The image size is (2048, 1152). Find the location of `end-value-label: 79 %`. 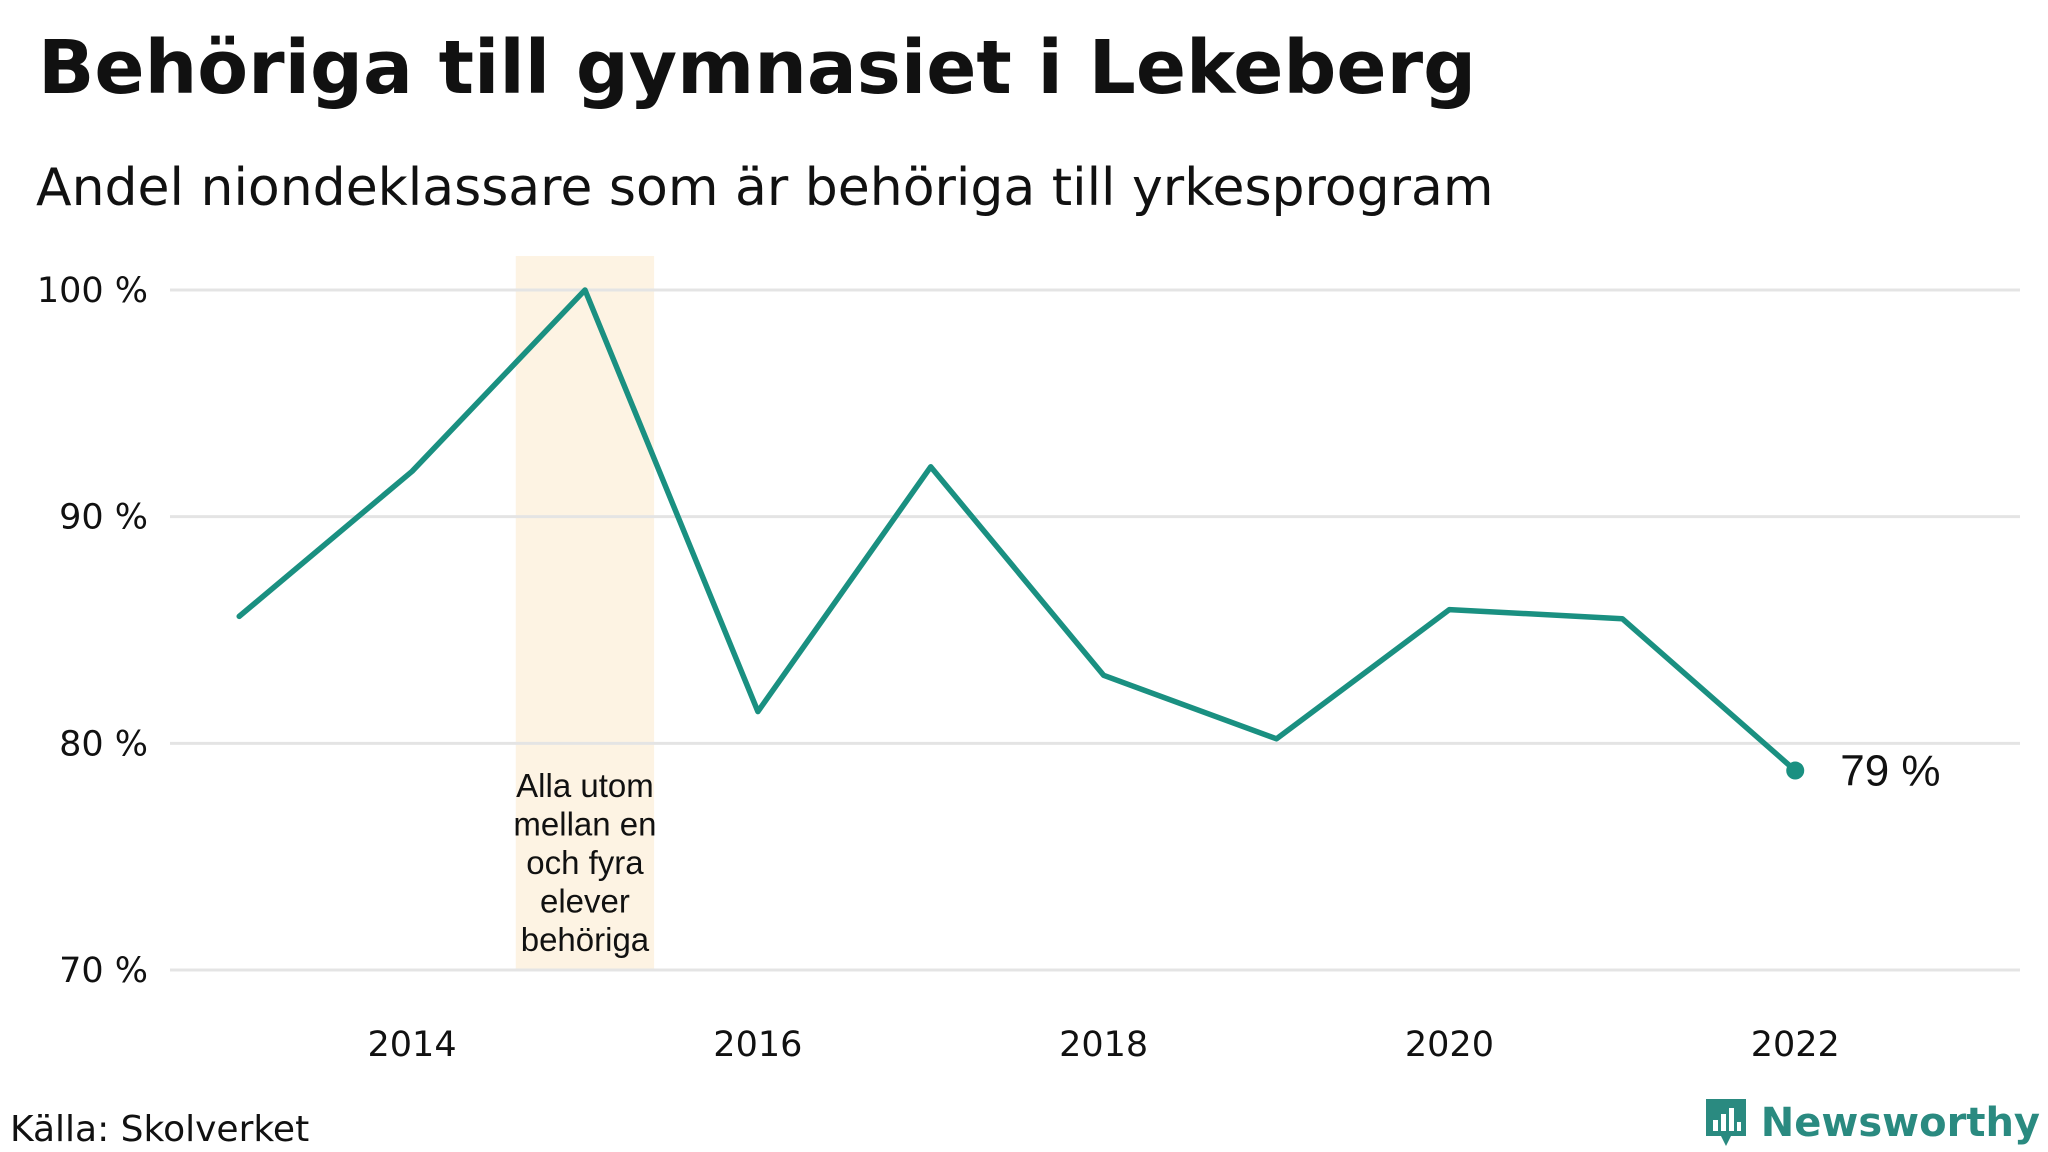

end-value-label: 79 % is located at coordinates (1890, 771).